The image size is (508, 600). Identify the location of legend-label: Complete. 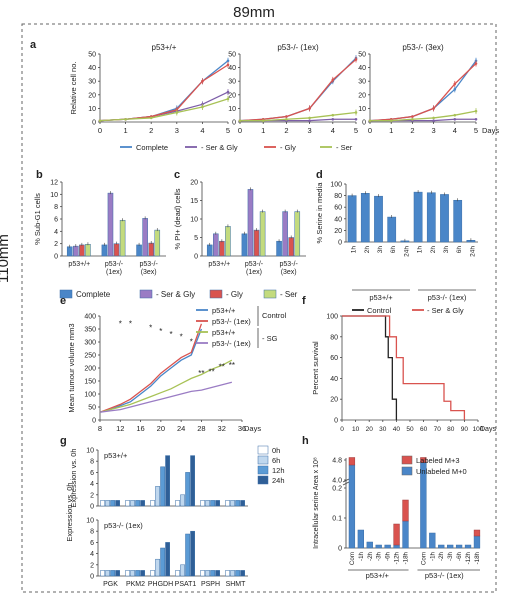
(93, 294).